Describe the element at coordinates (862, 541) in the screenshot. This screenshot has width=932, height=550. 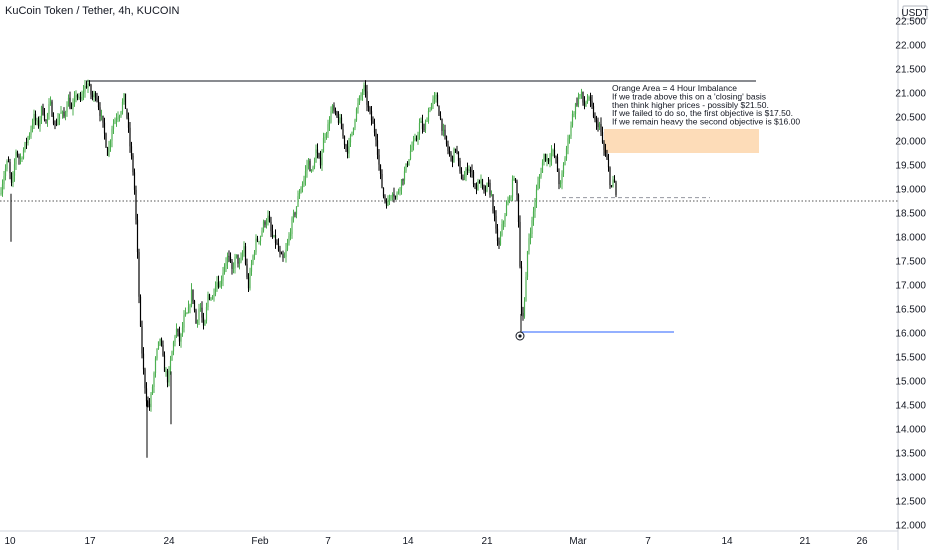
I see `x-tick-label: 26` at that location.